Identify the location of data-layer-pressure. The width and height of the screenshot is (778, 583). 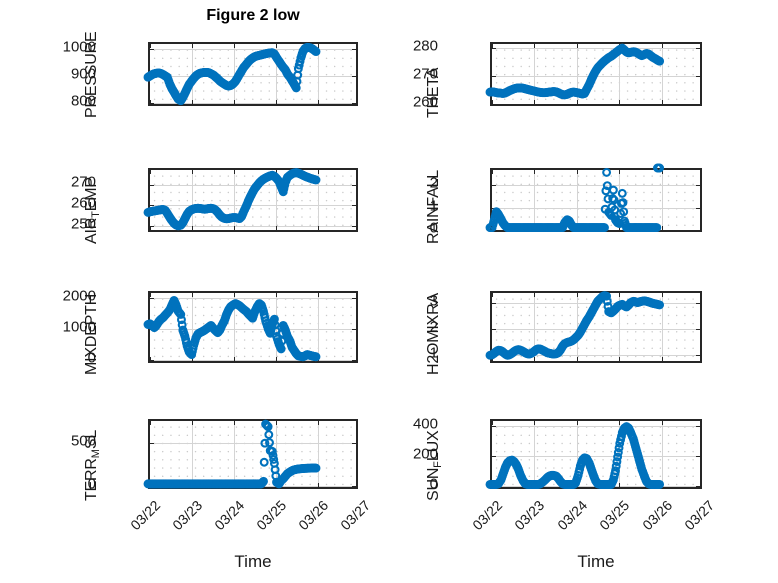
(250, 74).